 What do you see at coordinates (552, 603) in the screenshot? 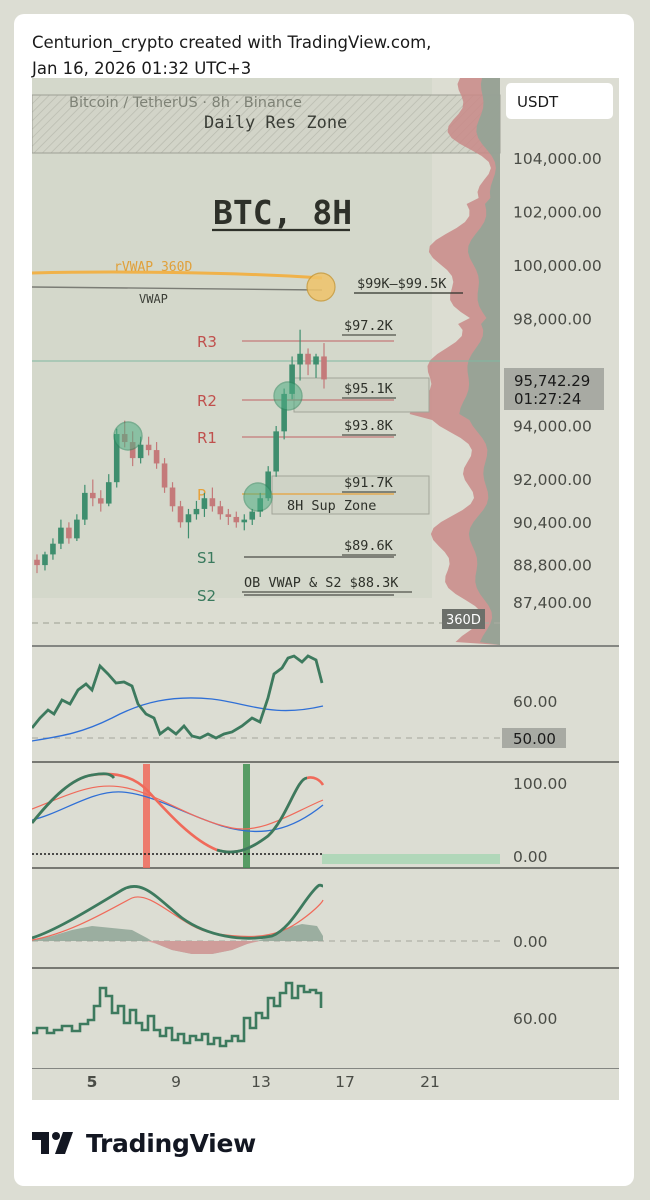
I see `price-tick-label: 87,400.00` at bounding box center [552, 603].